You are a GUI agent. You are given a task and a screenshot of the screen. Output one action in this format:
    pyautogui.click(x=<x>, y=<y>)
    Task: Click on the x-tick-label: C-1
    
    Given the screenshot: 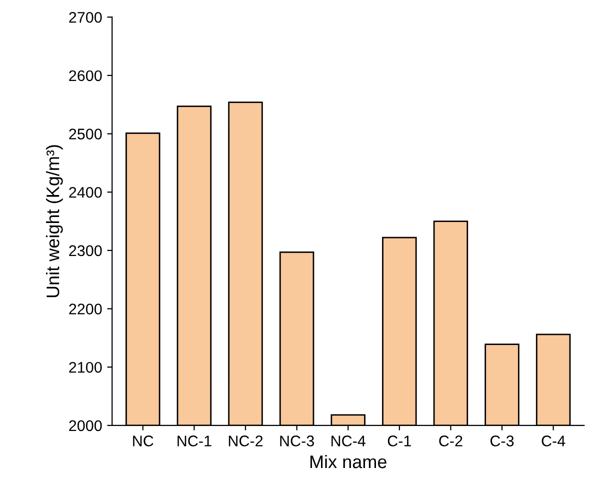 What is the action you would take?
    pyautogui.click(x=399, y=441)
    